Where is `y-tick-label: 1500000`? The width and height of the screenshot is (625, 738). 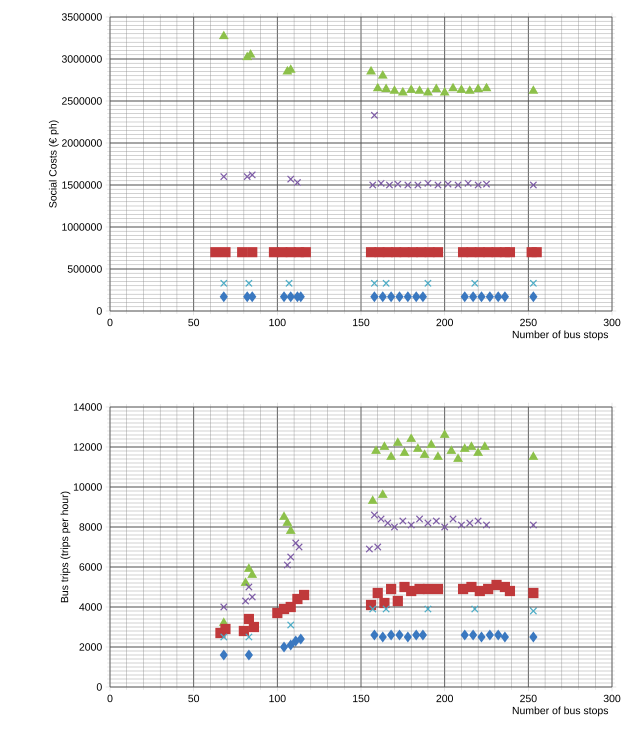
y-tick-label: 1500000 is located at coordinates (82, 185).